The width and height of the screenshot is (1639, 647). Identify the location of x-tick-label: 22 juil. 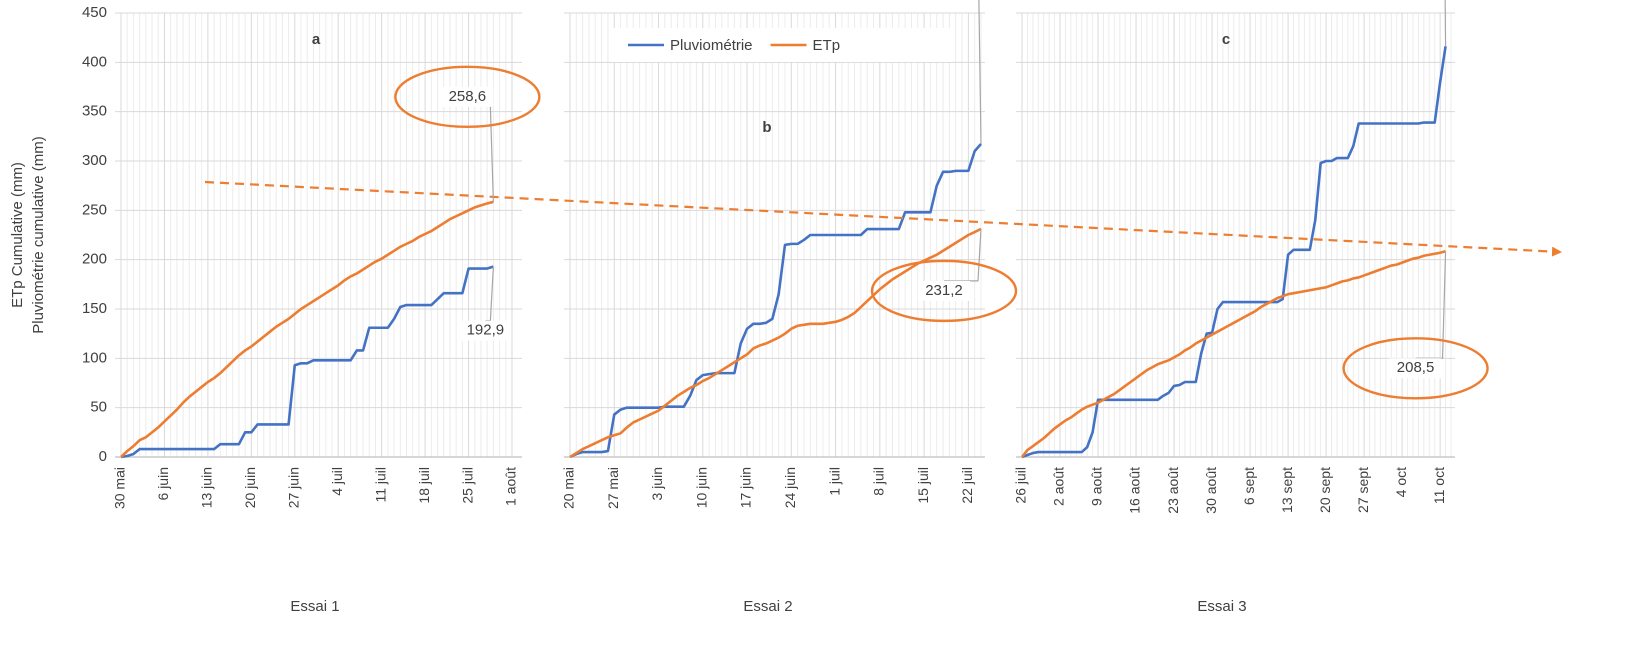
(967, 485).